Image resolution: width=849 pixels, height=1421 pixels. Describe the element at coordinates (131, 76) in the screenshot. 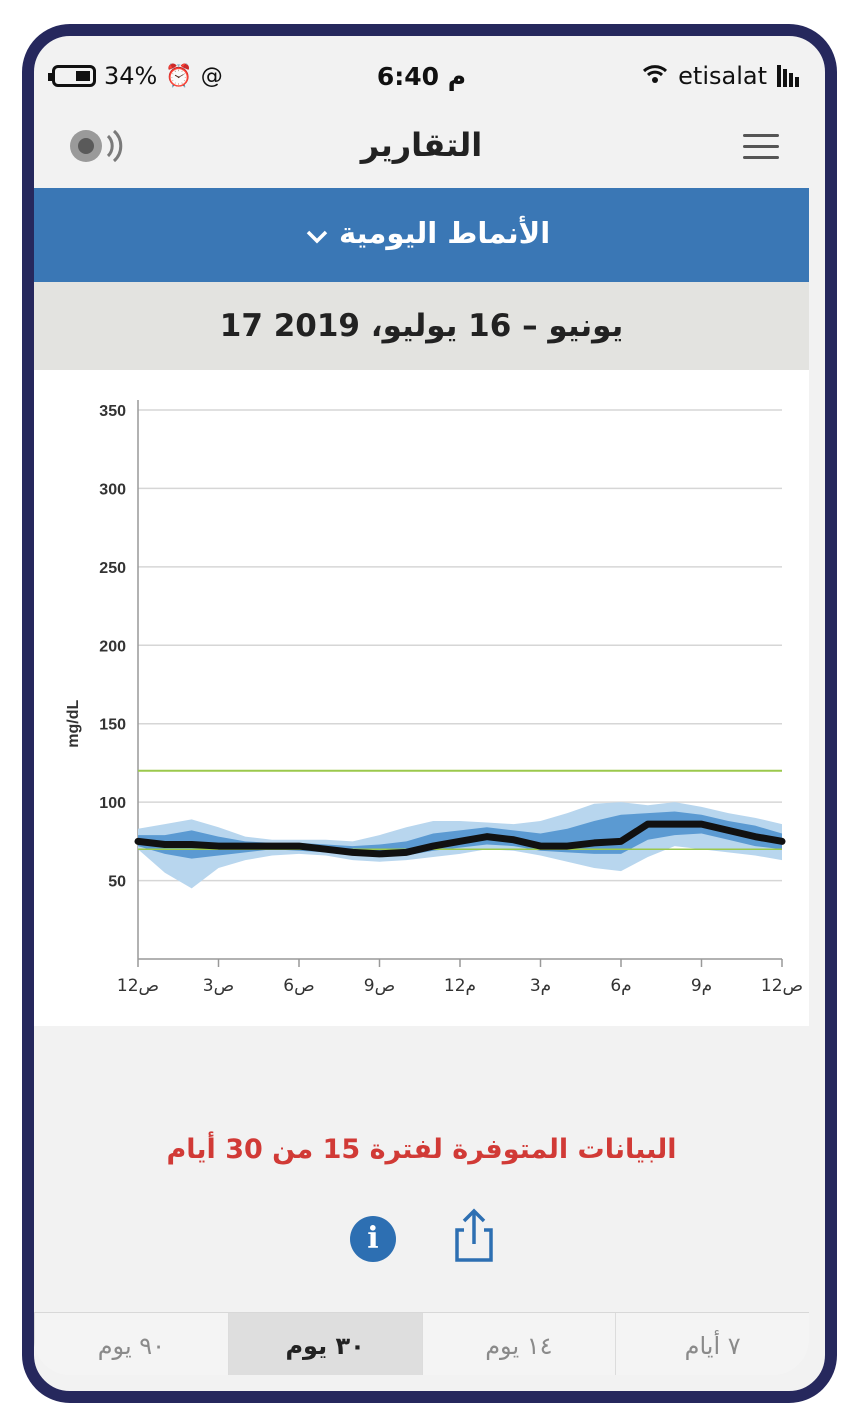

I see `battery-percent: 34%` at that location.